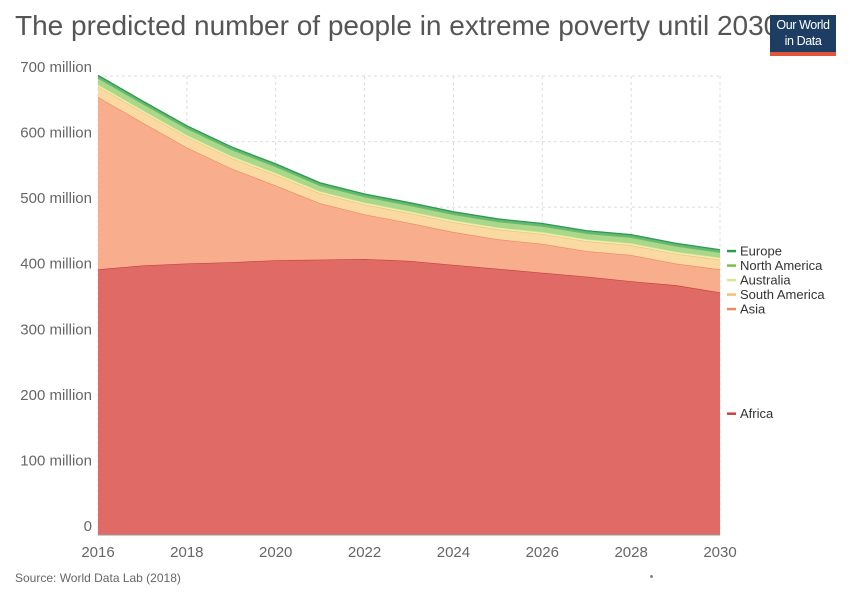 The width and height of the screenshot is (850, 600). What do you see at coordinates (97, 552) in the screenshot?
I see `x-tick-label: 2016` at bounding box center [97, 552].